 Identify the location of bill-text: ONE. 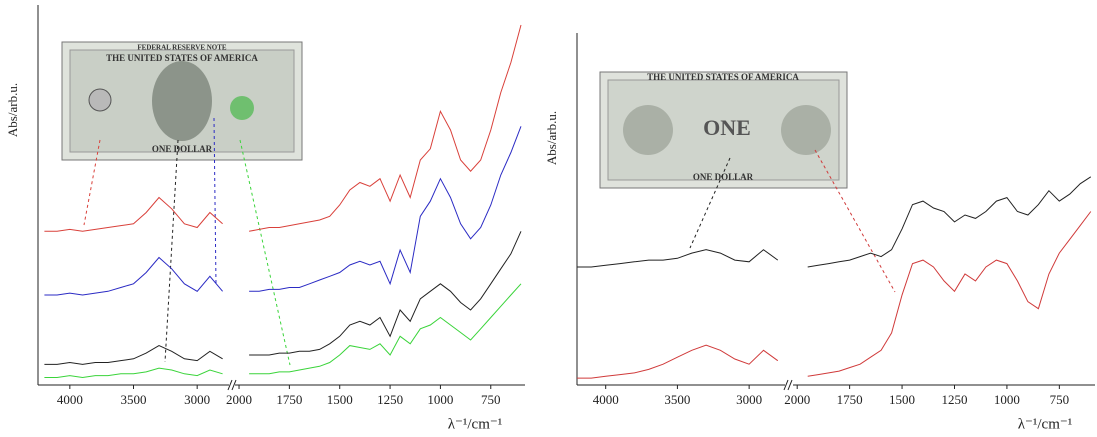
(727, 127).